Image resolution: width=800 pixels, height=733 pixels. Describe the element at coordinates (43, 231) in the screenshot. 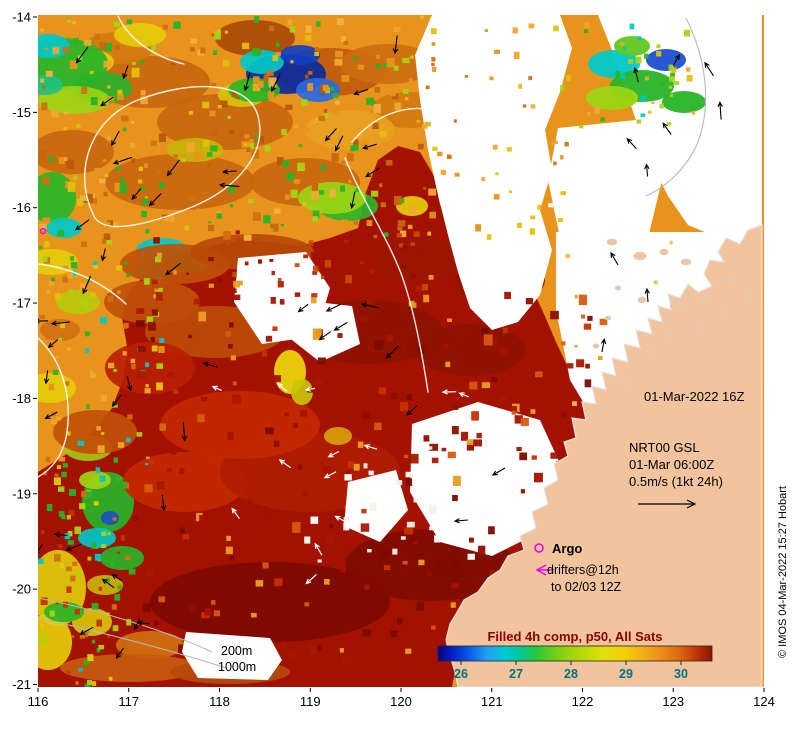

I see `argo-float-marker-map` at that location.